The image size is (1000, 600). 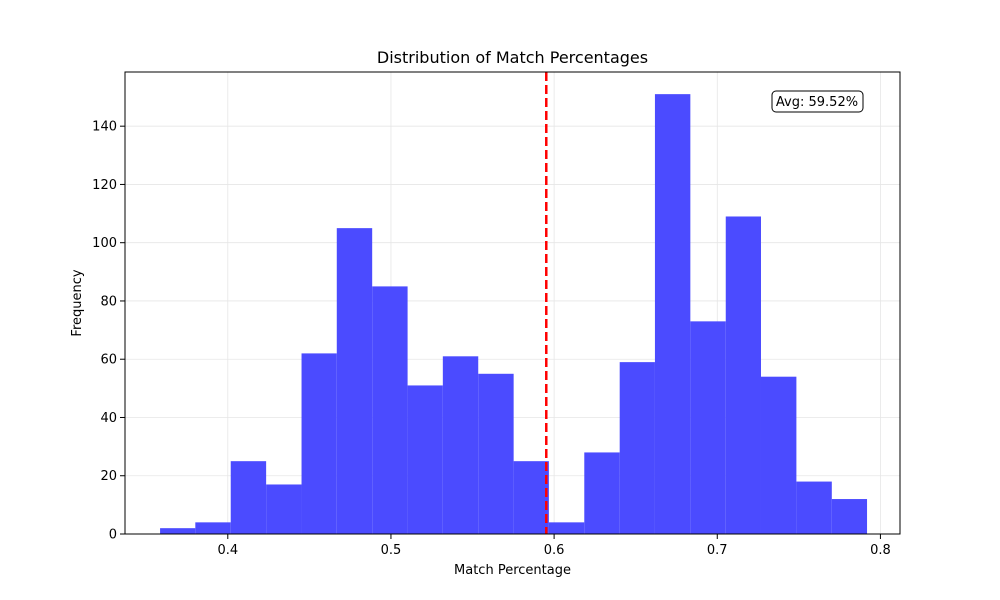 I want to click on y-tick-label: 80, so click(x=108, y=301).